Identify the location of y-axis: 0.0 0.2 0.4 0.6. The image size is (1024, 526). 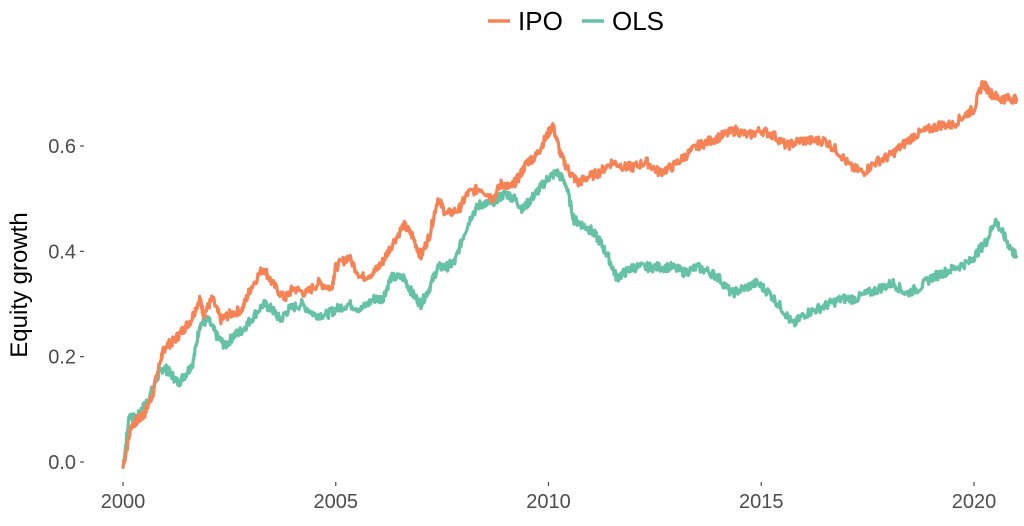
(66, 305).